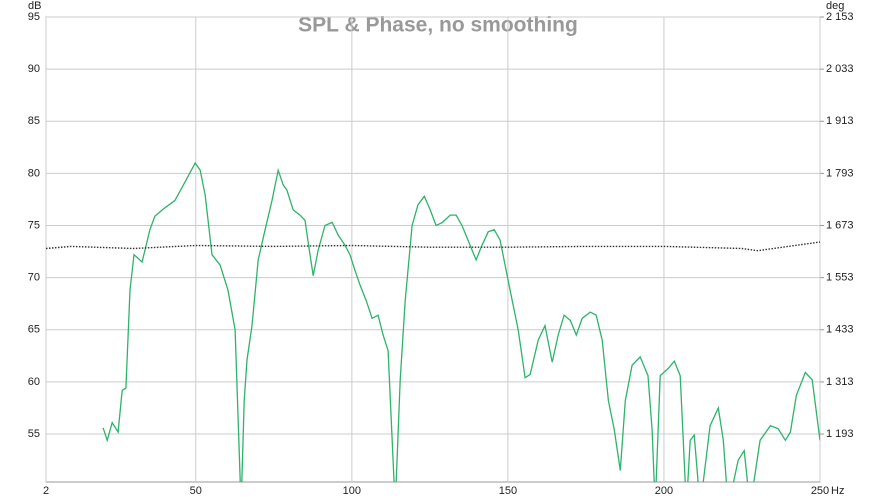 The height and width of the screenshot is (502, 878). I want to click on x-tick-label: 200, so click(664, 491).